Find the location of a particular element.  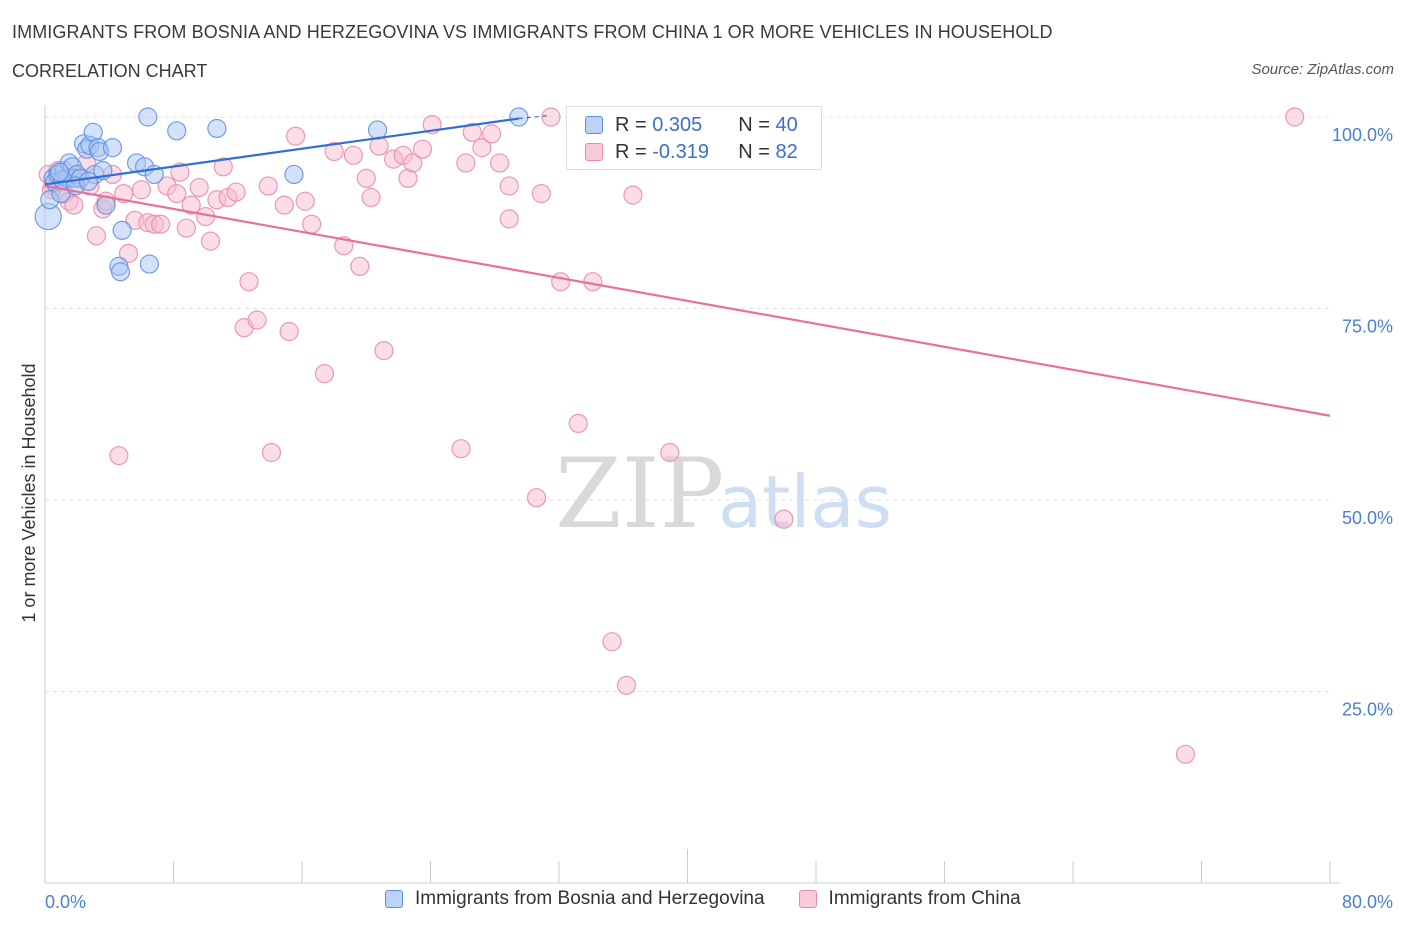

y-axis-label: 1 or more Vehicles in Household is located at coordinates (29, 492).